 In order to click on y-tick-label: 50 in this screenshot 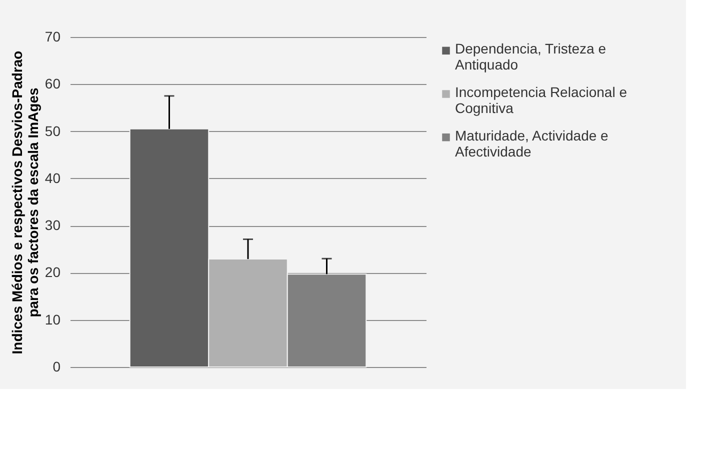, I will do `click(52, 130)`.